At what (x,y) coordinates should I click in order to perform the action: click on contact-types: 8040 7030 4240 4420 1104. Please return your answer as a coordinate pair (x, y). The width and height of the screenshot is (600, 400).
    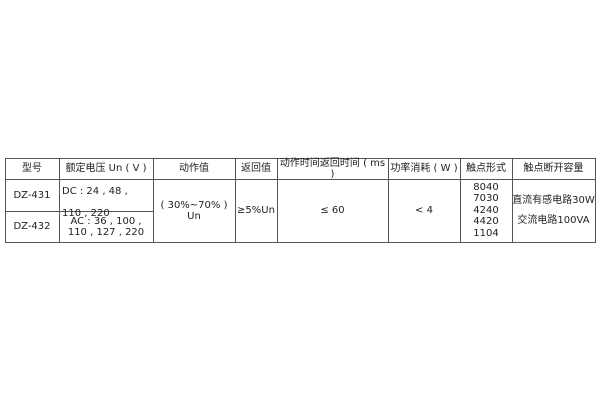
    Looking at the image, I should click on (486, 210).